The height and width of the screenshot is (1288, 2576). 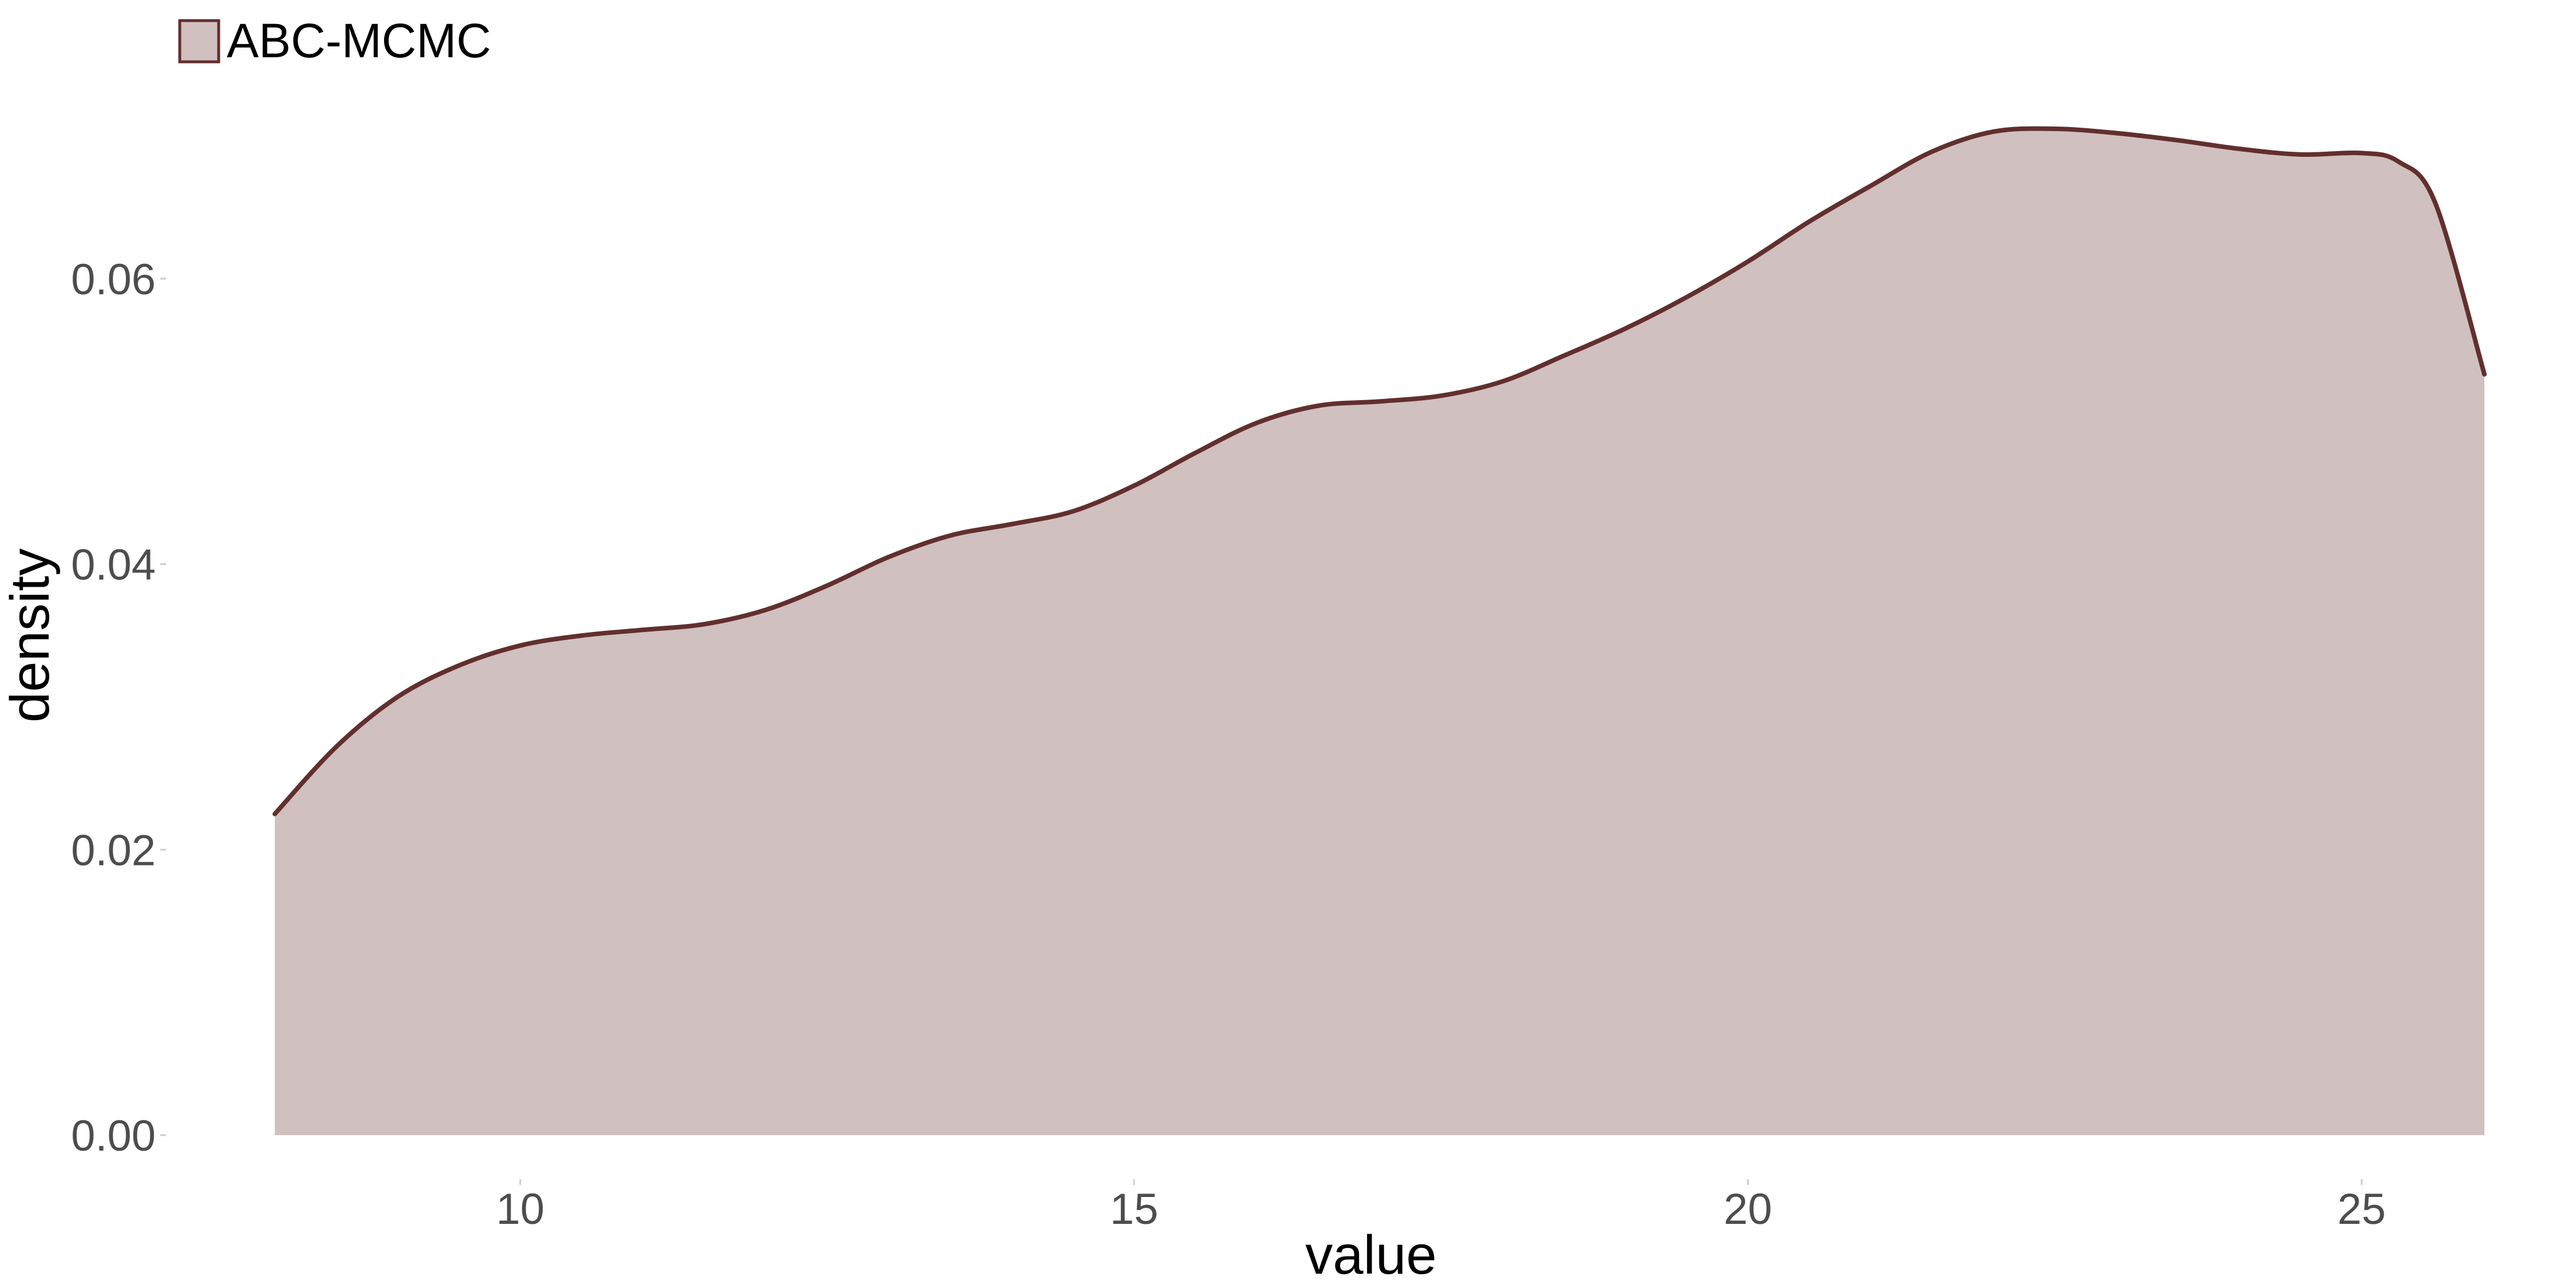 What do you see at coordinates (1134, 1209) in the screenshot?
I see `x-tick-label: 15` at bounding box center [1134, 1209].